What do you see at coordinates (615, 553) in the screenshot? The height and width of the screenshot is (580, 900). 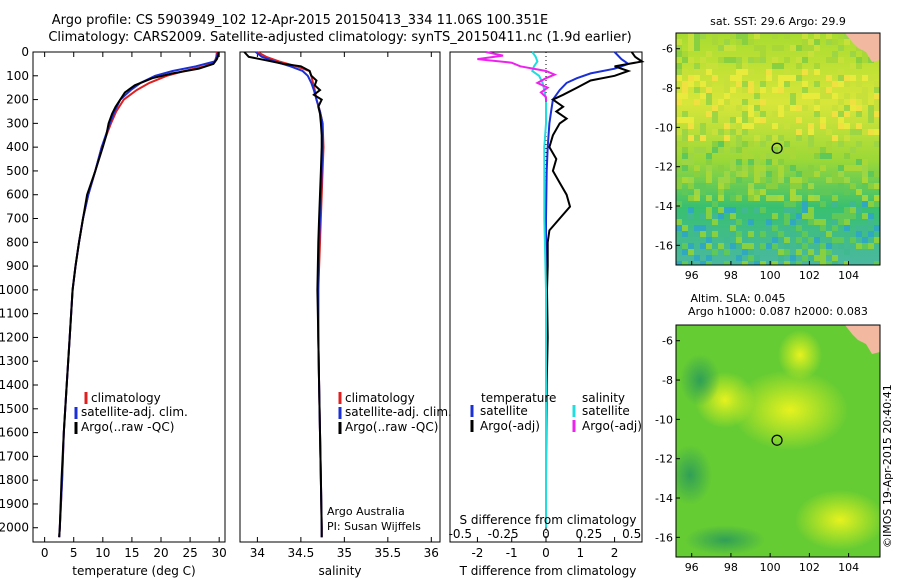 I see `x-tick-label: 2` at bounding box center [615, 553].